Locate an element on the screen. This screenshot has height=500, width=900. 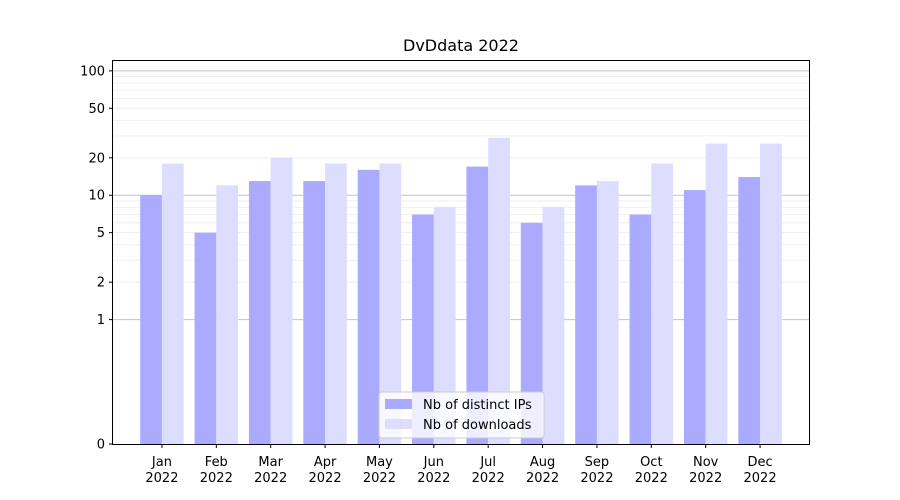
y-tick-label: 20 is located at coordinates (96, 158).